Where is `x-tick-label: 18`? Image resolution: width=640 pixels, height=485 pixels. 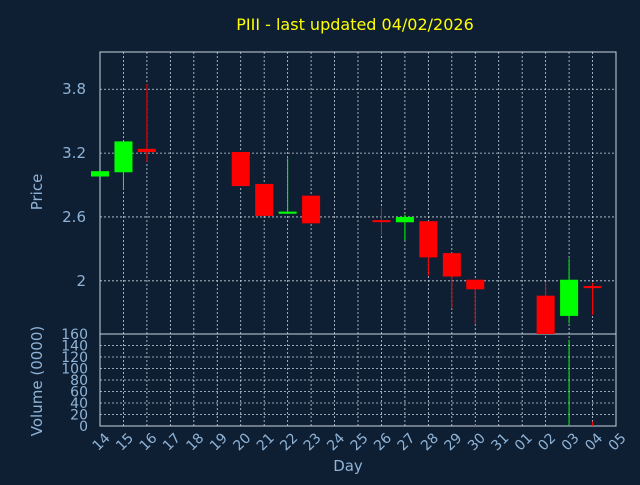
x-tick-label: 18 is located at coordinates (196, 442).